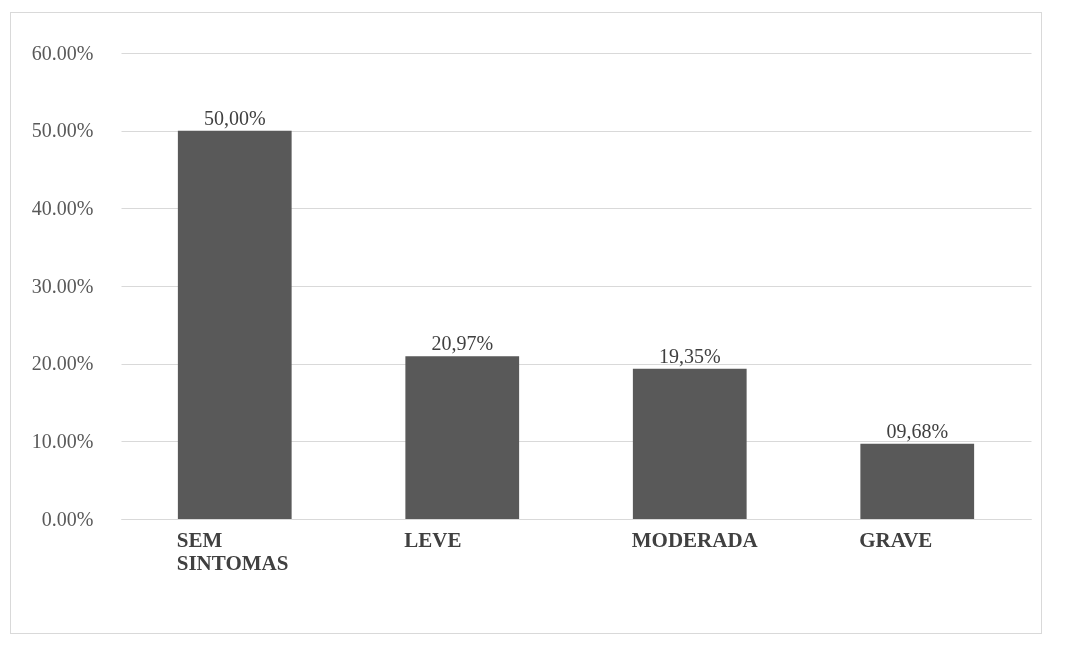  Describe the element at coordinates (62, 440) in the screenshot. I see `y-tick-label: 10.00%` at that location.